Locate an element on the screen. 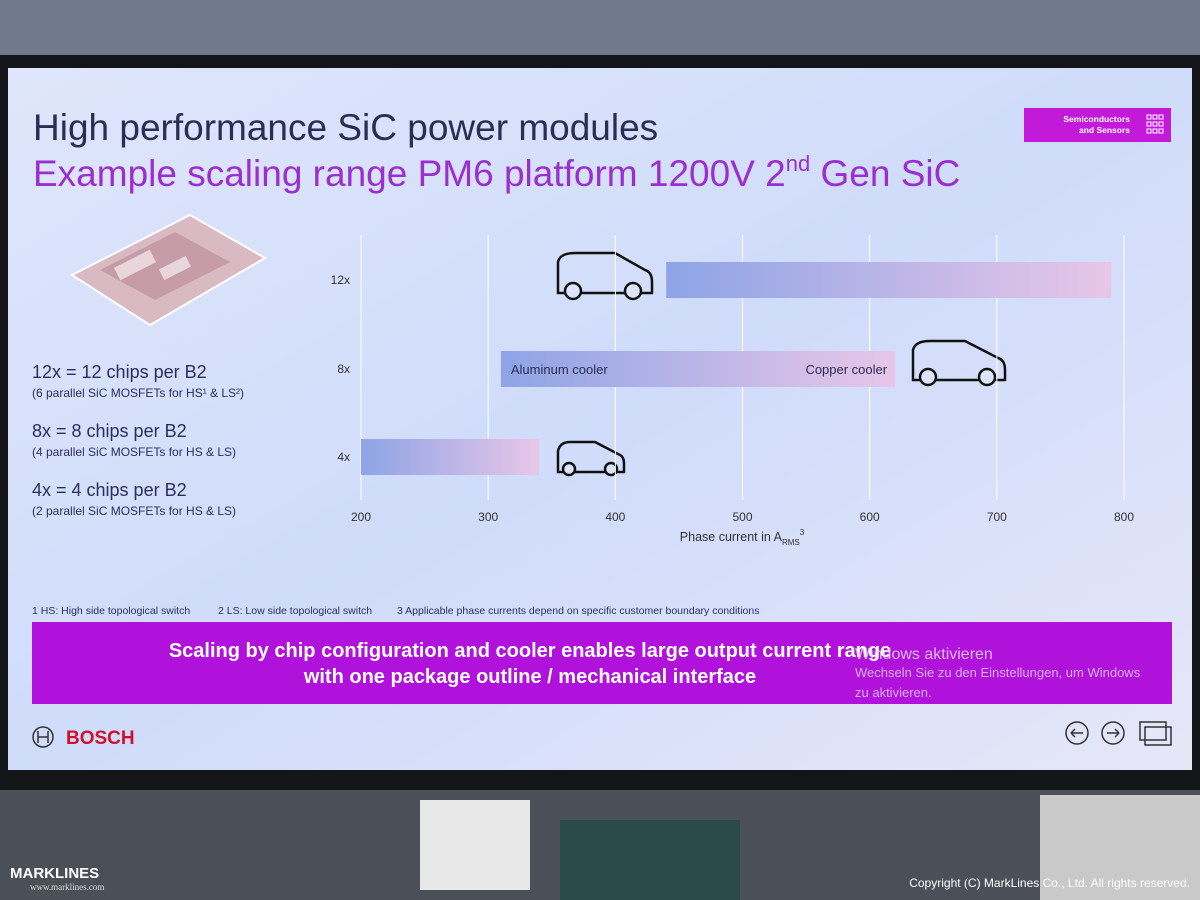 The height and width of the screenshot is (900, 1200). watermark-text: zu aktivieren. is located at coordinates (893, 692).